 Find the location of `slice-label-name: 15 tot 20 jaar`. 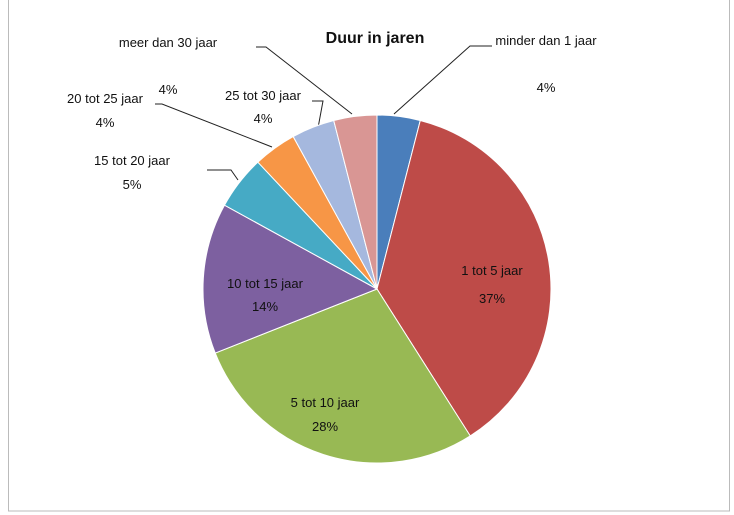

slice-label-name: 15 tot 20 jaar is located at coordinates (132, 160).